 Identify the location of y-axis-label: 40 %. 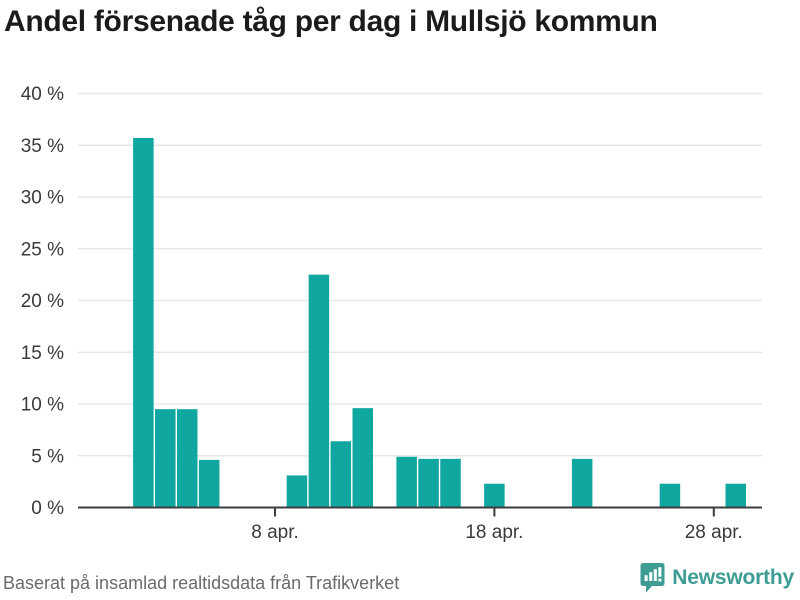
(42, 94).